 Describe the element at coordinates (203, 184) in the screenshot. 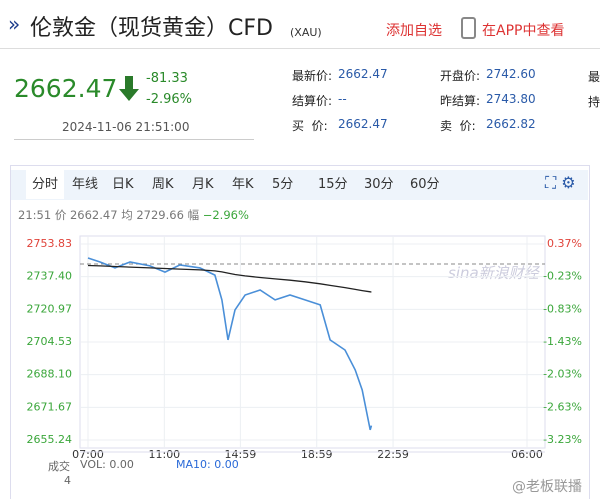

I see `tab: 月K` at that location.